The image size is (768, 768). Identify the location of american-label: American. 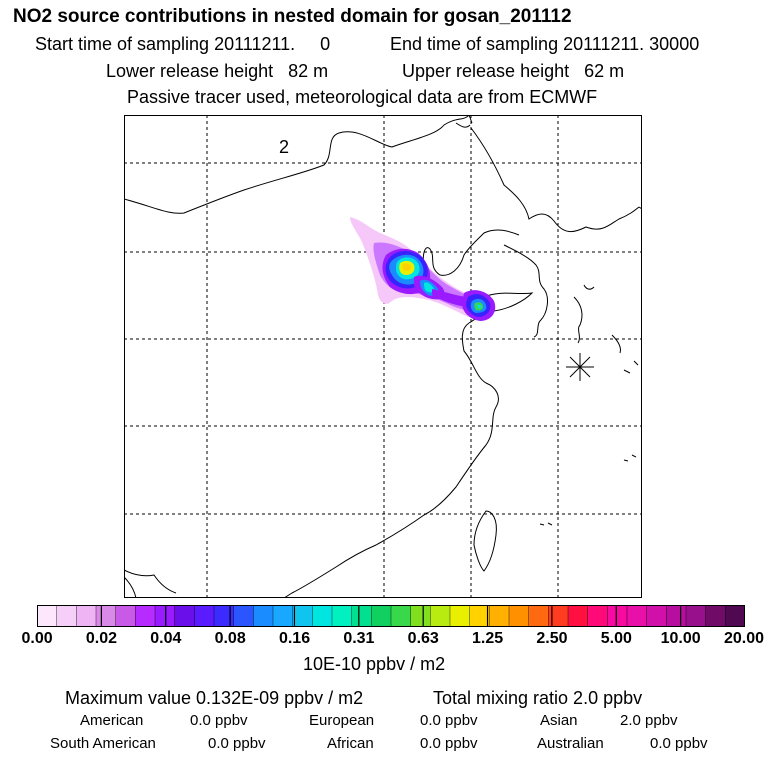
(112, 720).